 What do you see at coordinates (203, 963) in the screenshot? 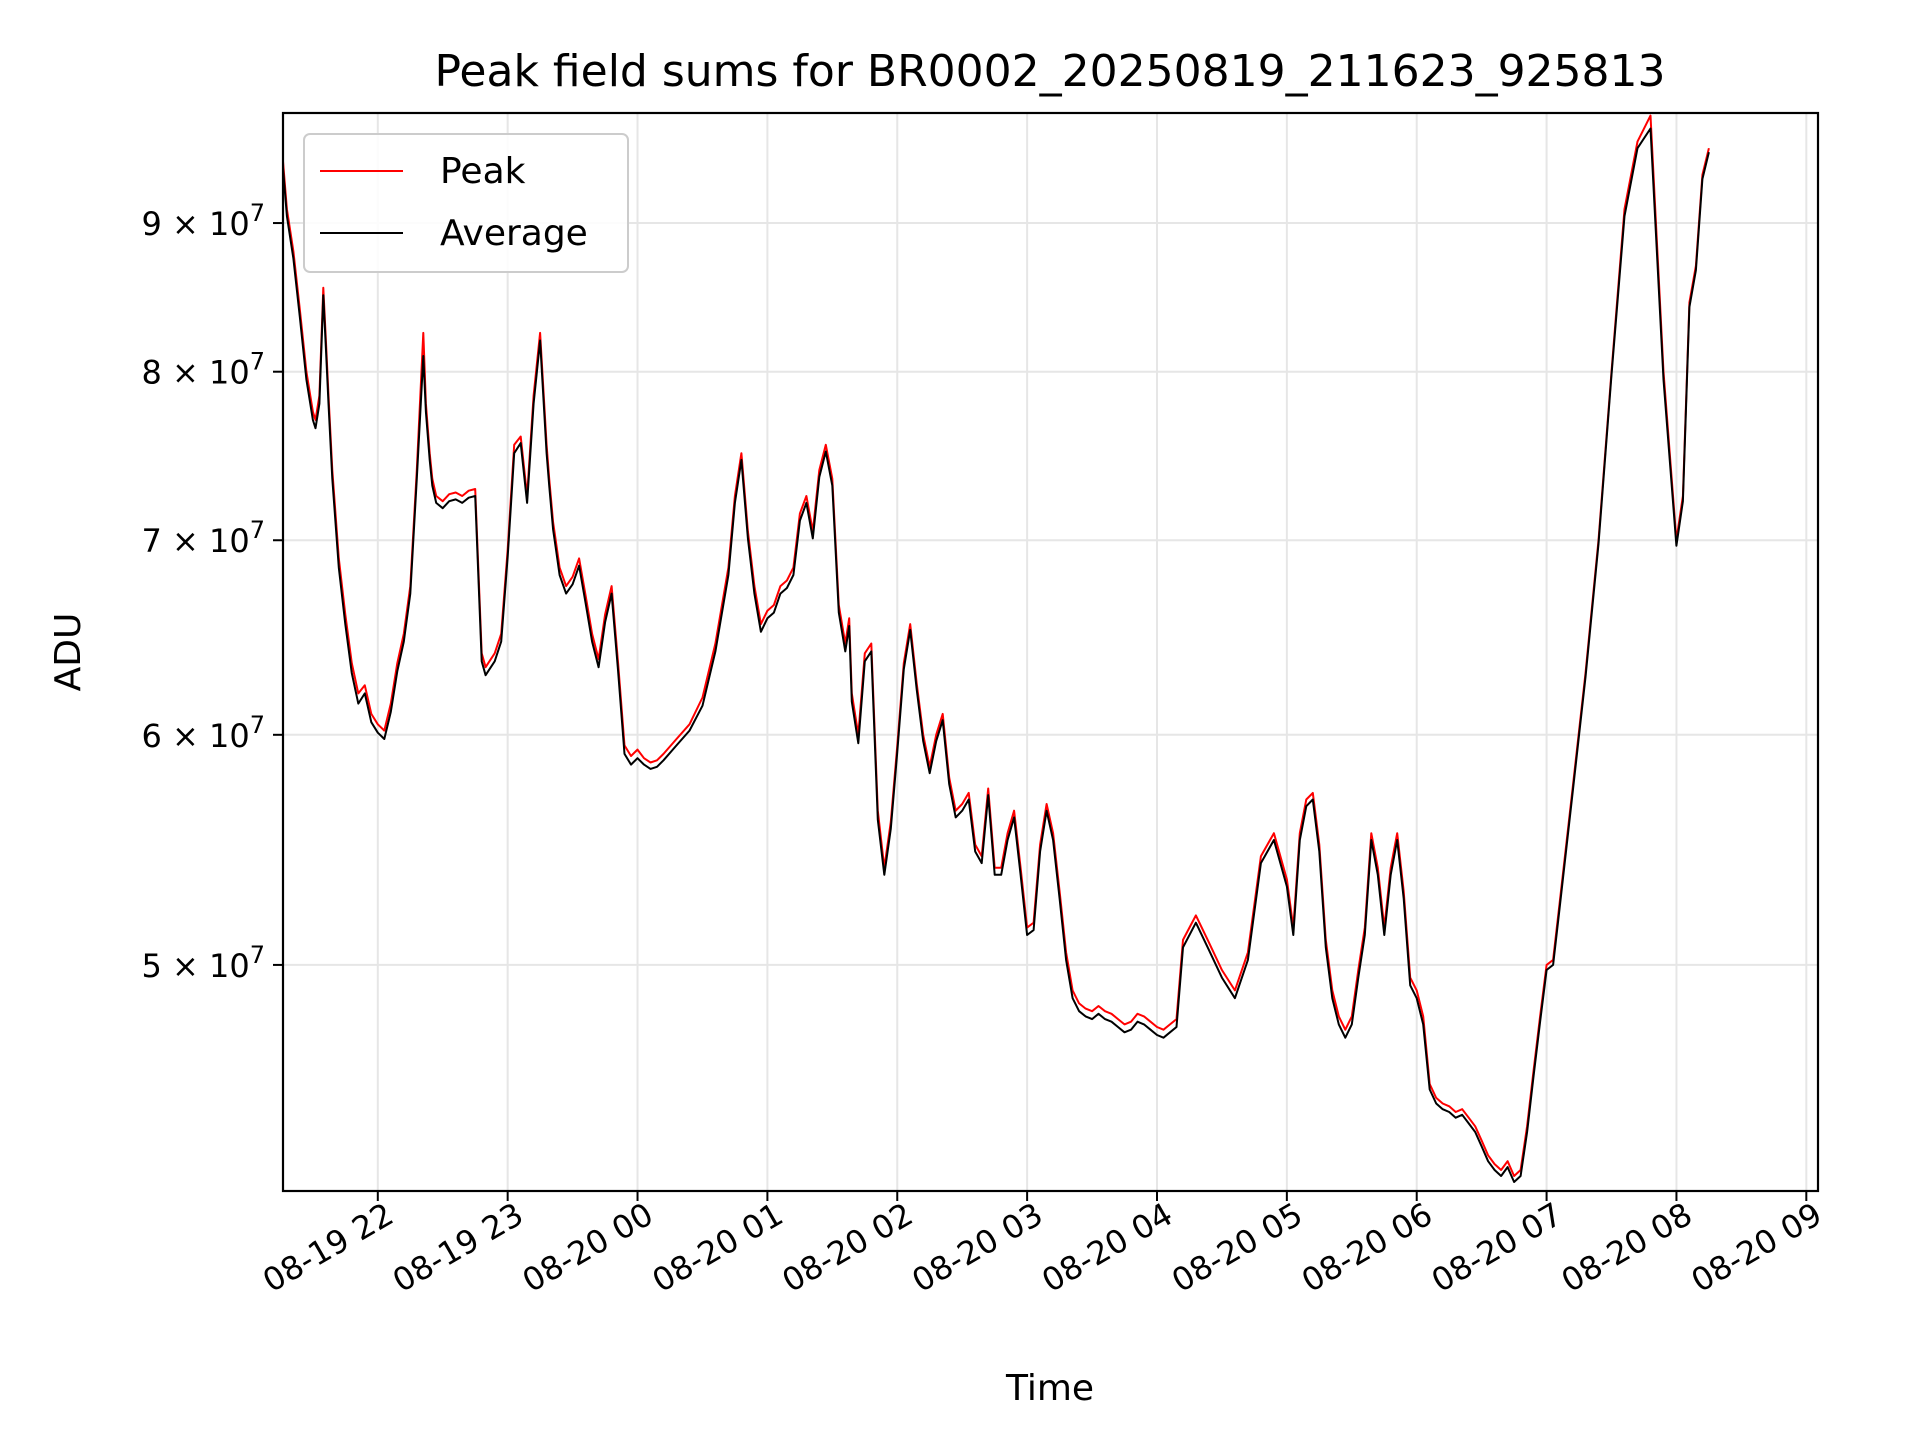
I see `y-tick-label: 5 × 107` at bounding box center [203, 963].